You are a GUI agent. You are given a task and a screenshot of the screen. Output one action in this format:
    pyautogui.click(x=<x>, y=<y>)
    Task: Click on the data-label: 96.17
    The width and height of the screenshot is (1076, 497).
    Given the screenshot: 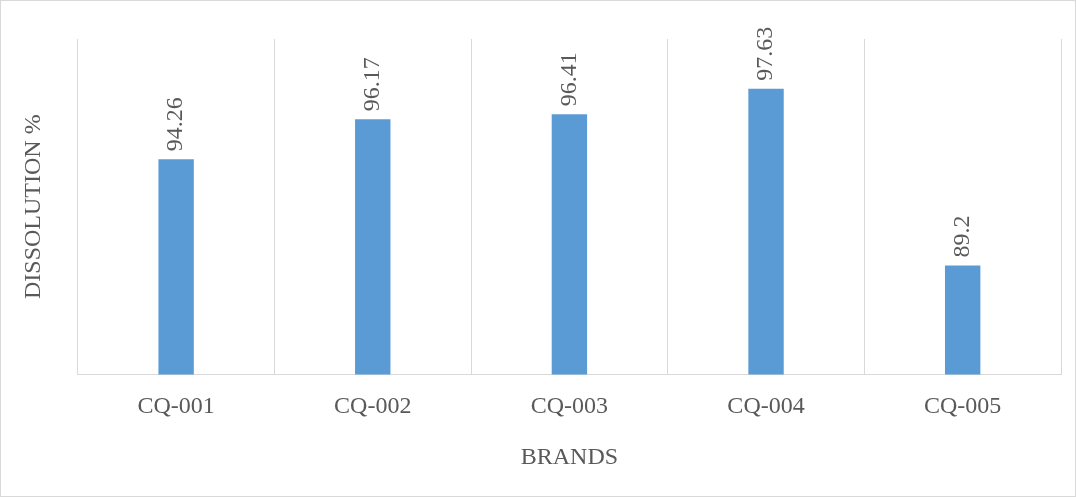 What is the action you would take?
    pyautogui.click(x=371, y=84)
    